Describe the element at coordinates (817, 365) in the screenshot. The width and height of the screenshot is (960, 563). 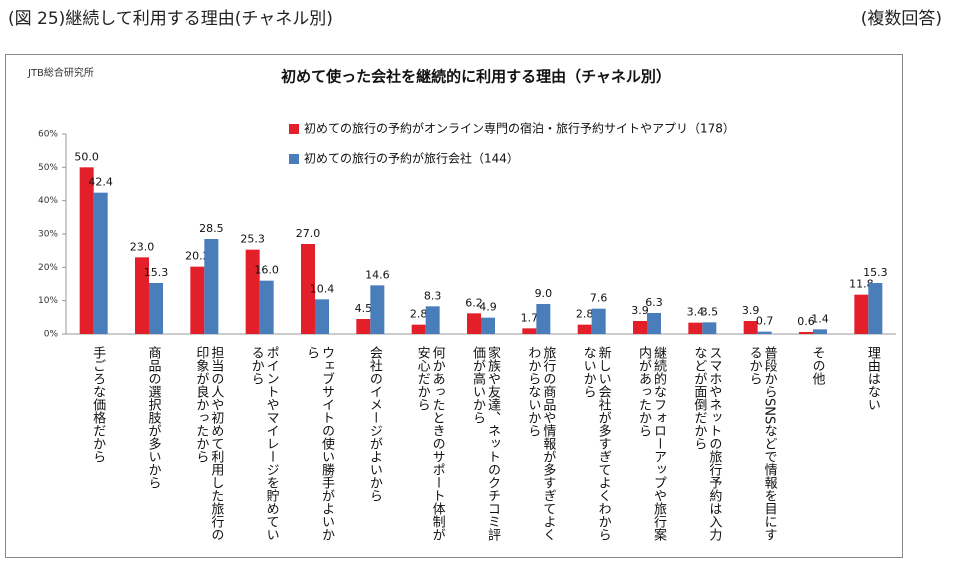
I see `x-tick-label: その他` at that location.